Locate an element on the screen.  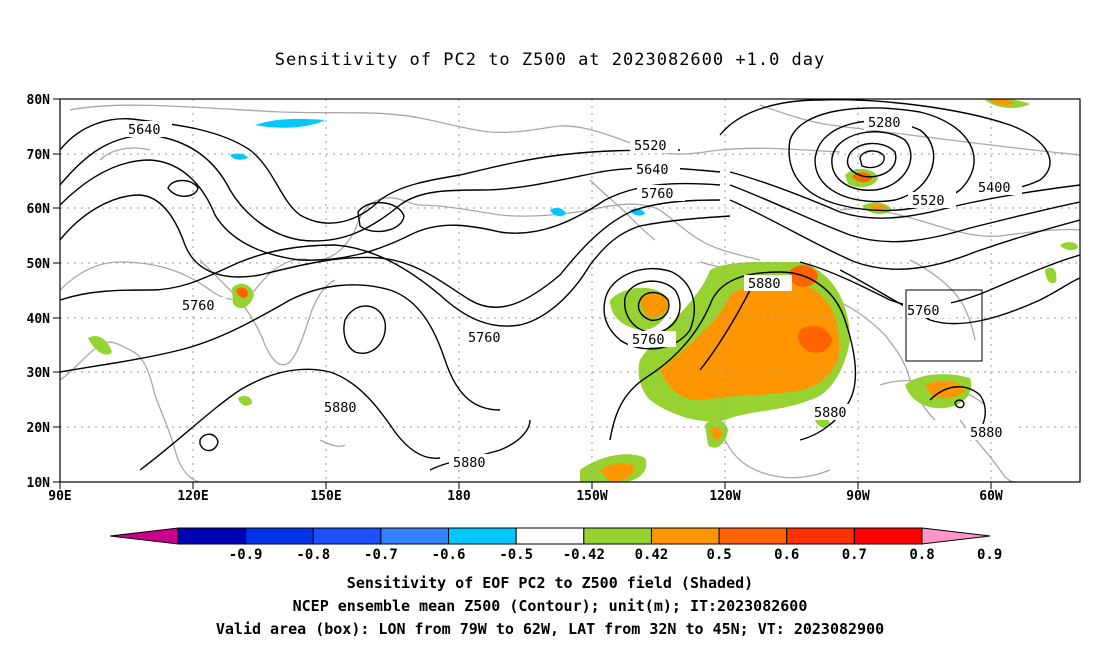
shade-orange-japan is located at coordinates (242, 292).